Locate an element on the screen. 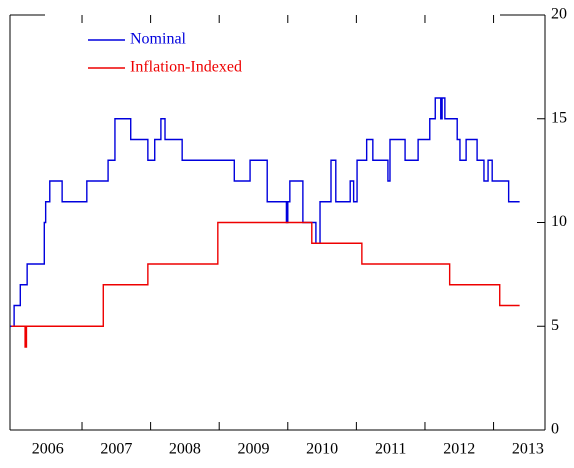 The image size is (574, 468). y-tick-label: 20 is located at coordinates (559, 14).